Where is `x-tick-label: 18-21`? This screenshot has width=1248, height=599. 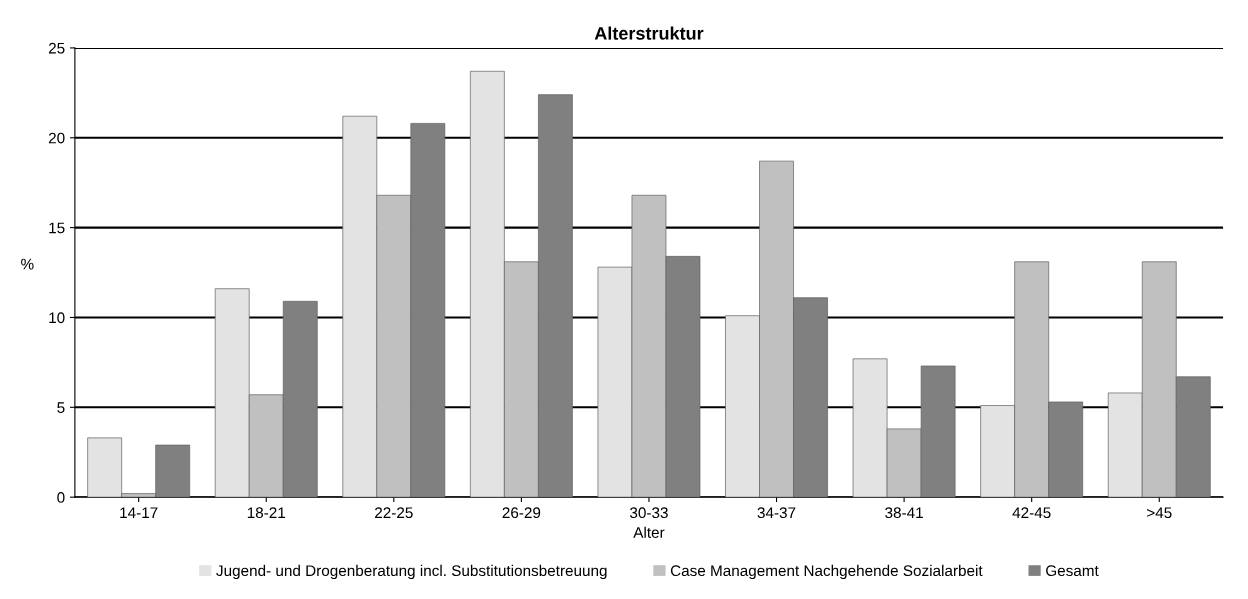 x-tick-label: 18-21 is located at coordinates (266, 513).